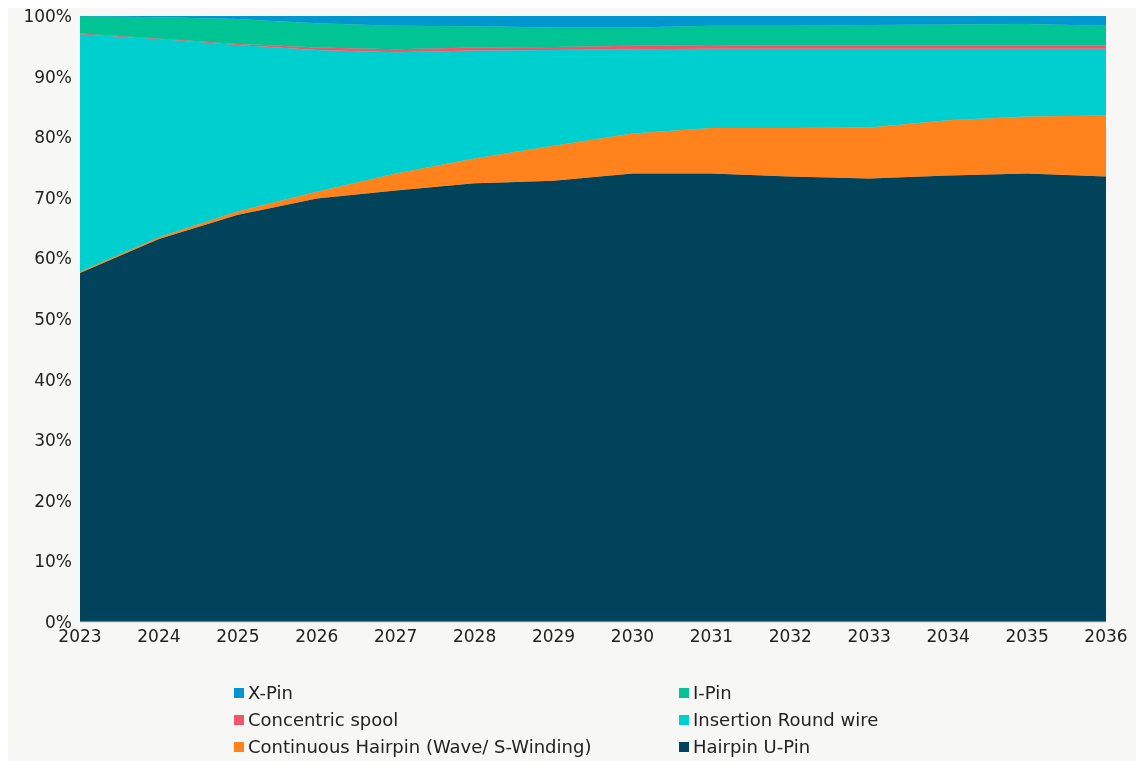  What do you see at coordinates (317, 636) in the screenshot?
I see `x-tick-label: 2026` at bounding box center [317, 636].